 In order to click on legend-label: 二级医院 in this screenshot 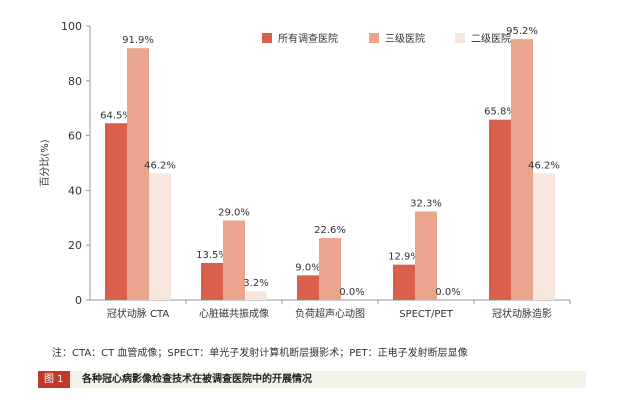, I will do `click(491, 38)`.